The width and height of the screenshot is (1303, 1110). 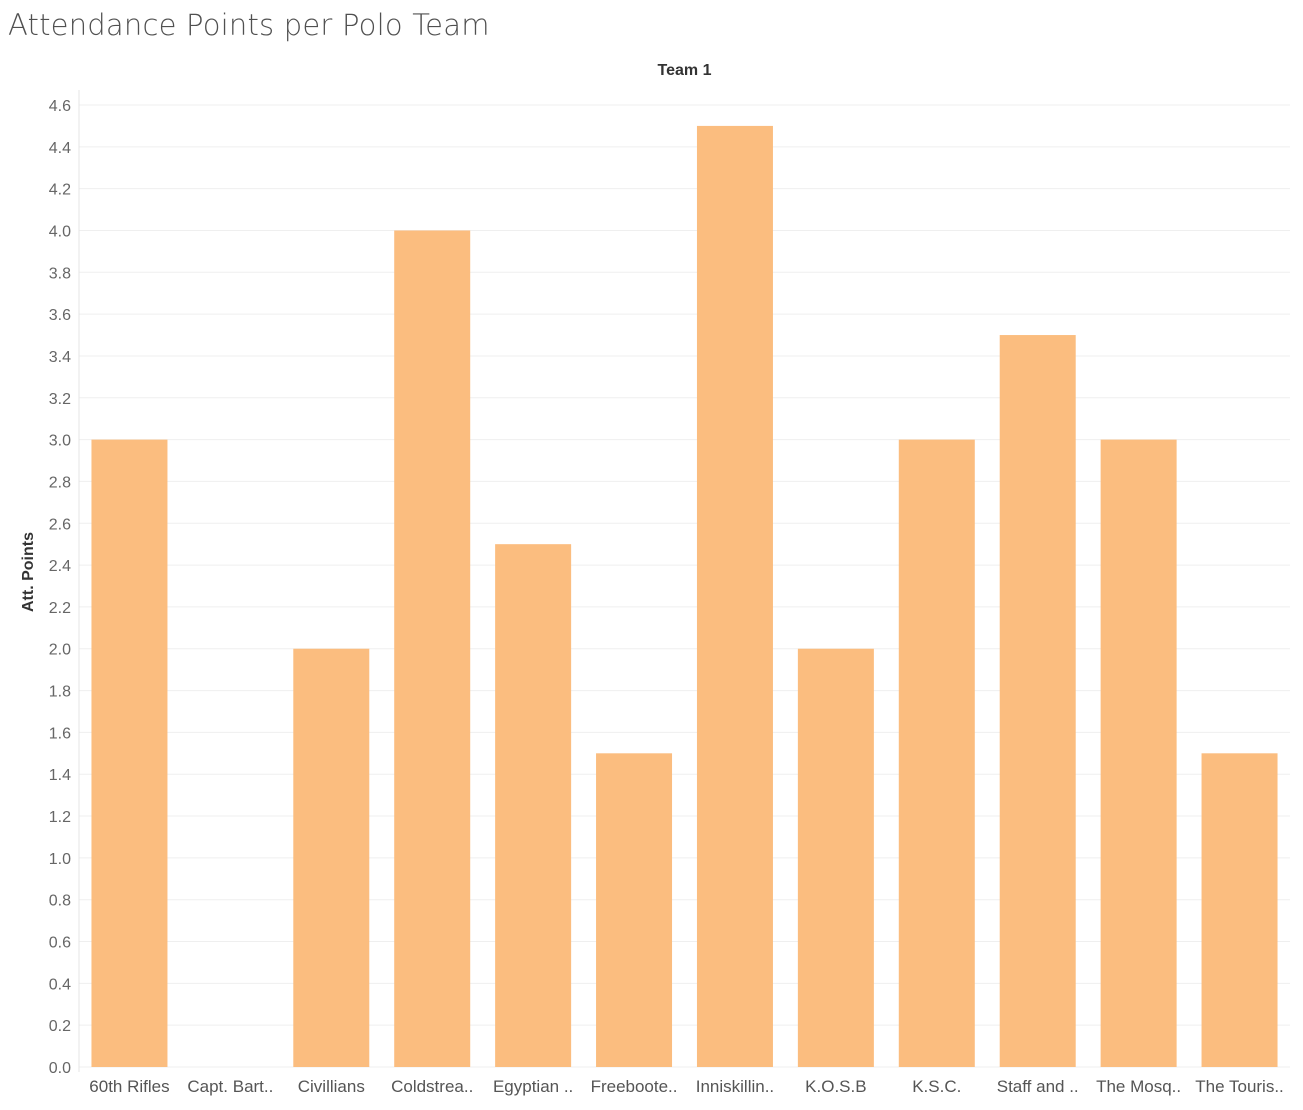 What do you see at coordinates (60, 650) in the screenshot?
I see `y-tick-label: 2.0` at bounding box center [60, 650].